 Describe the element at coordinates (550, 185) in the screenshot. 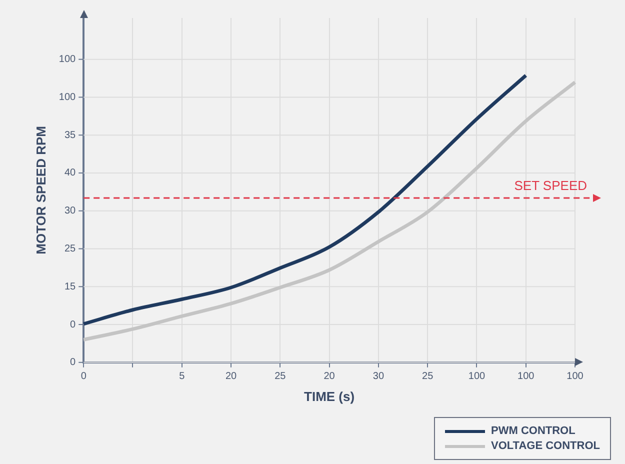

I see `ref-line-label: SET SPEED` at that location.